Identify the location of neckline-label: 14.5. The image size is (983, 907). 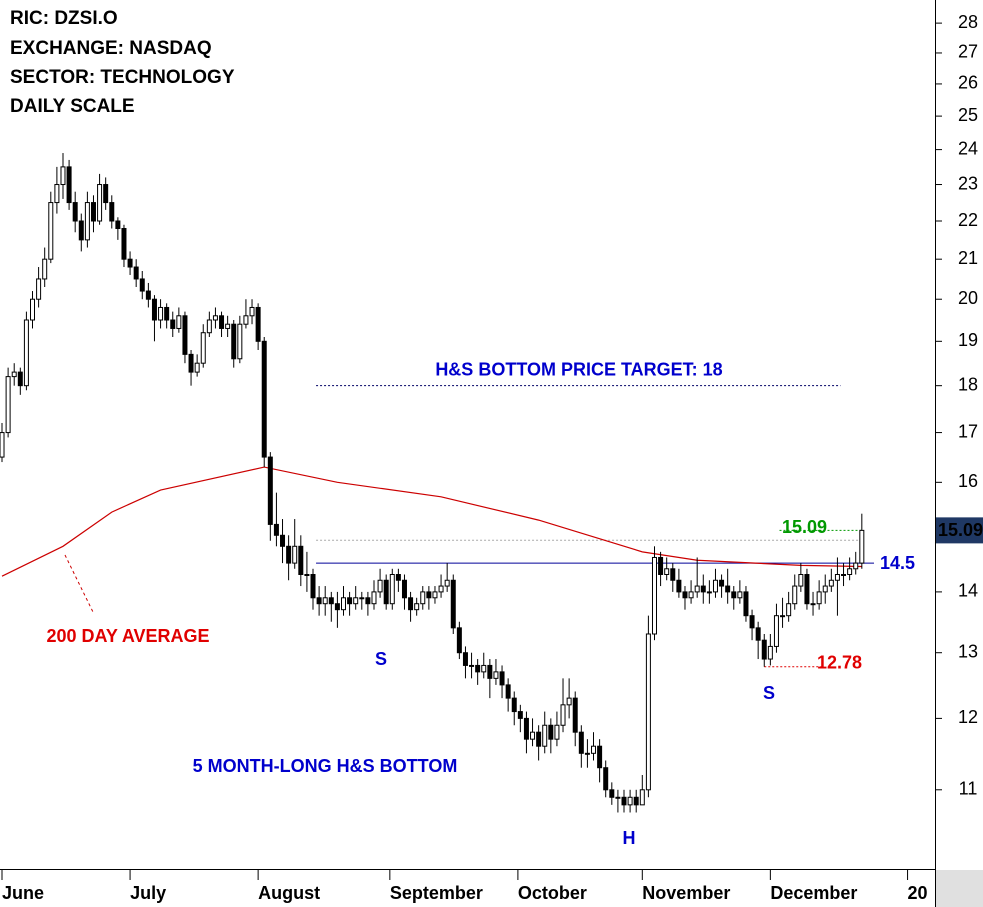
(897, 563).